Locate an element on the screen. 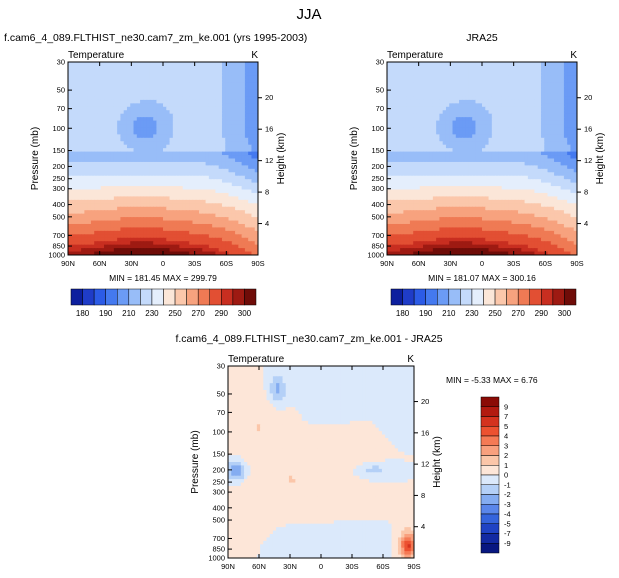 The height and width of the screenshot is (578, 619). y-tick-label: 50 is located at coordinates (61, 90).